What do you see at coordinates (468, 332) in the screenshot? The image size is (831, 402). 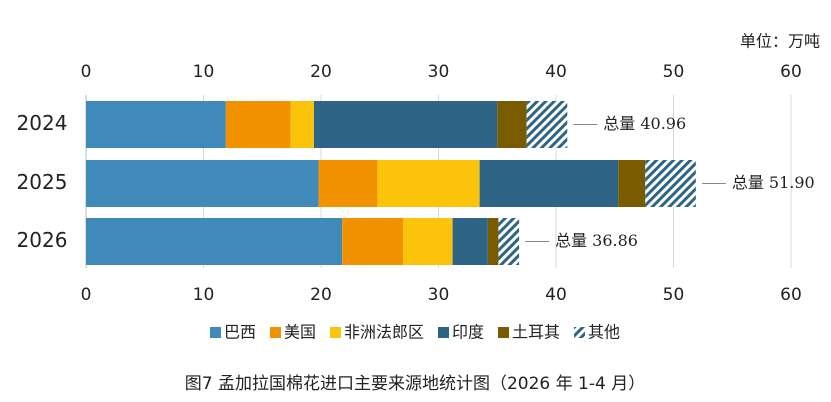 I see `legend-label: 印度` at bounding box center [468, 332].